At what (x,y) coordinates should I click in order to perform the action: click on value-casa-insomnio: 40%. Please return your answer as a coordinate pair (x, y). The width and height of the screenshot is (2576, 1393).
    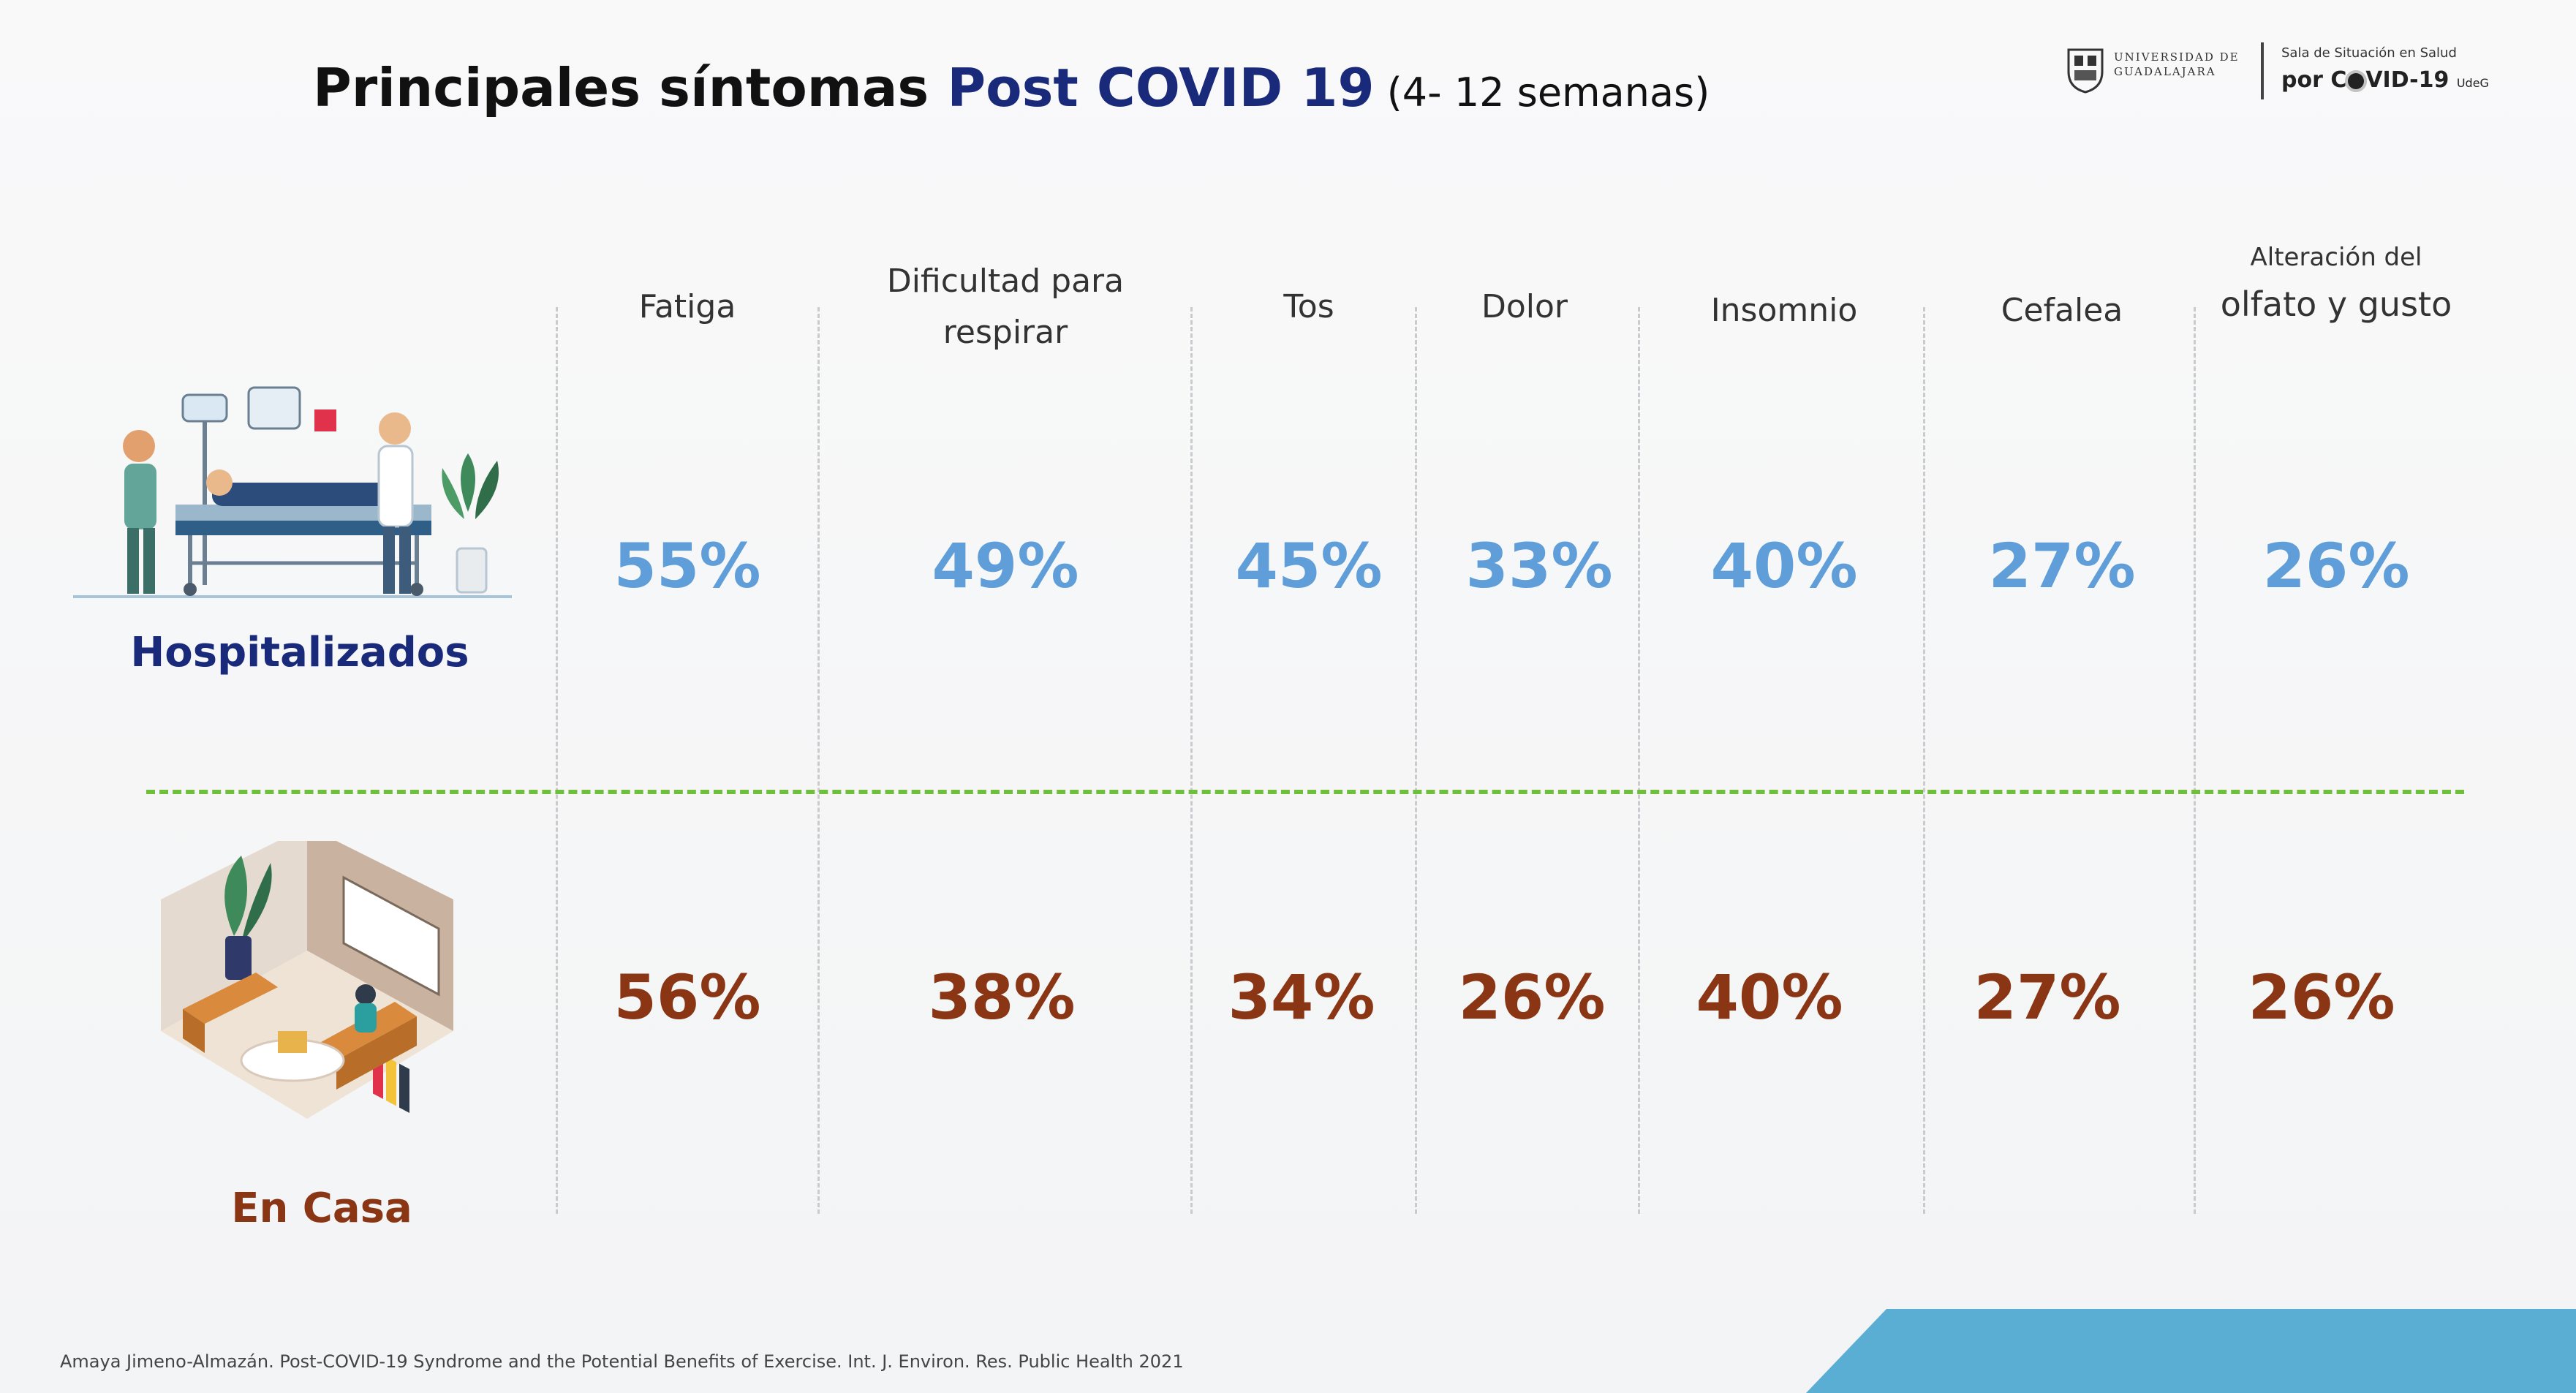
    Looking at the image, I should click on (1769, 998).